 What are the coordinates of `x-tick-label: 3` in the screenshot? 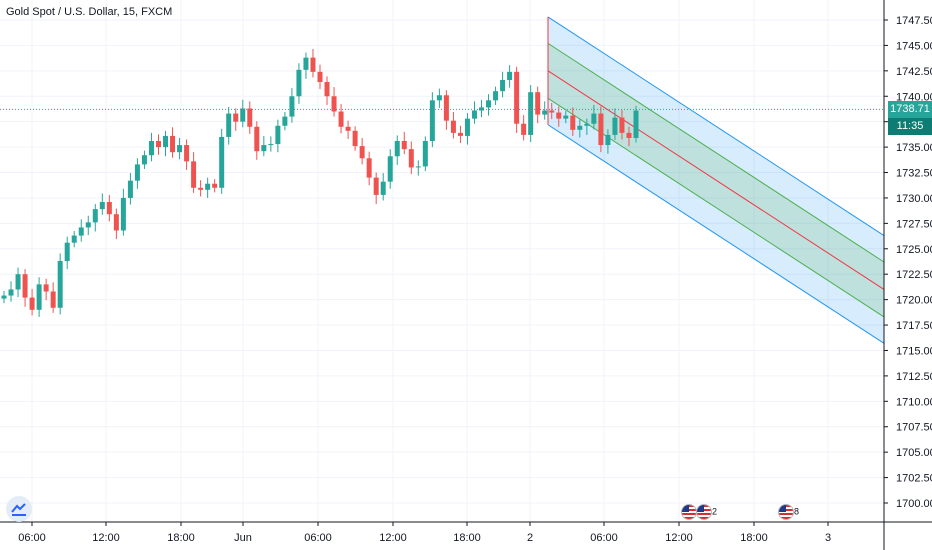 It's located at (828, 538).